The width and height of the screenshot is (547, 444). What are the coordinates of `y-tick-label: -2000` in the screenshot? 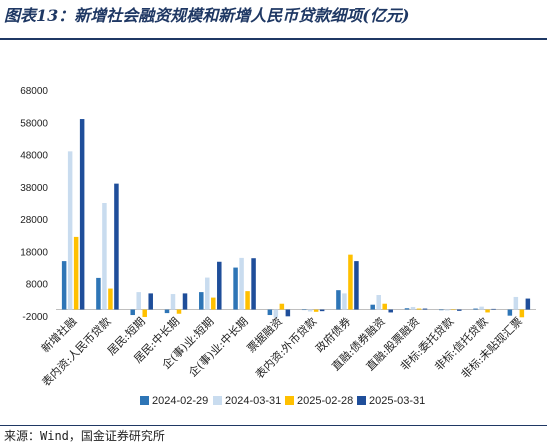 It's located at (35, 317).